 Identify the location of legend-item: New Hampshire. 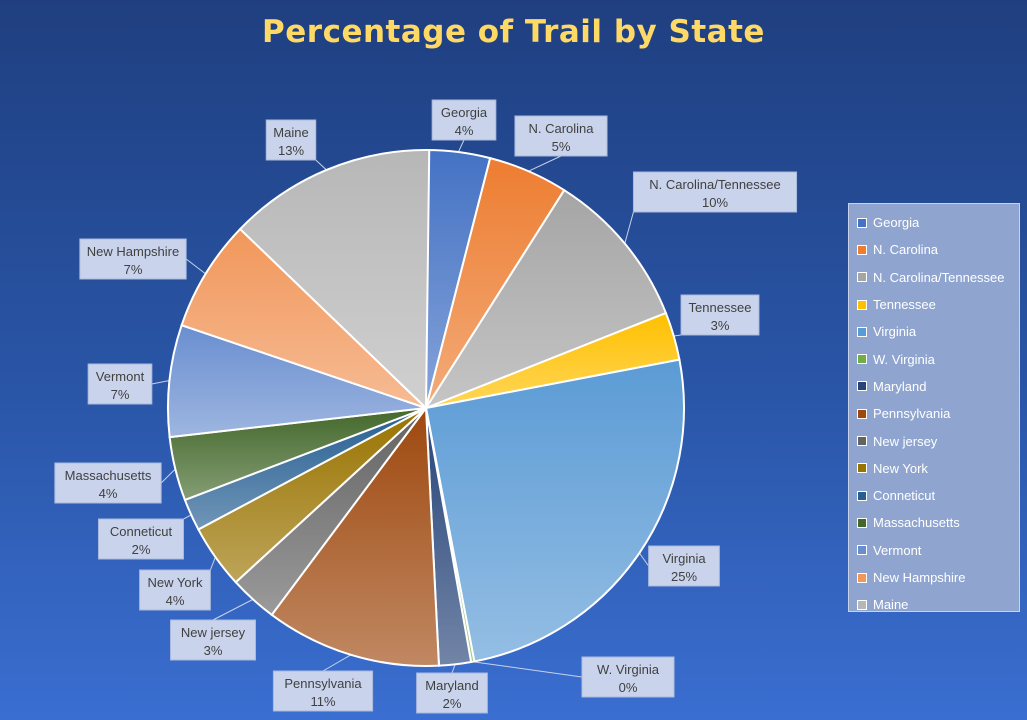
(934, 577).